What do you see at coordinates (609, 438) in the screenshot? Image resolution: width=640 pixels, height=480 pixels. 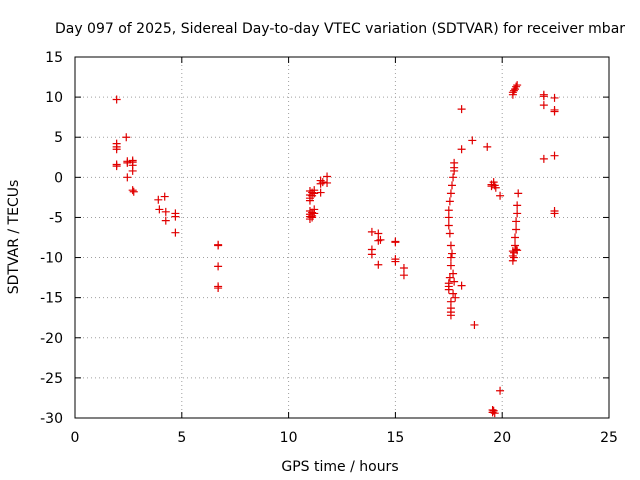 I see `x-tick-label: 25` at bounding box center [609, 438].